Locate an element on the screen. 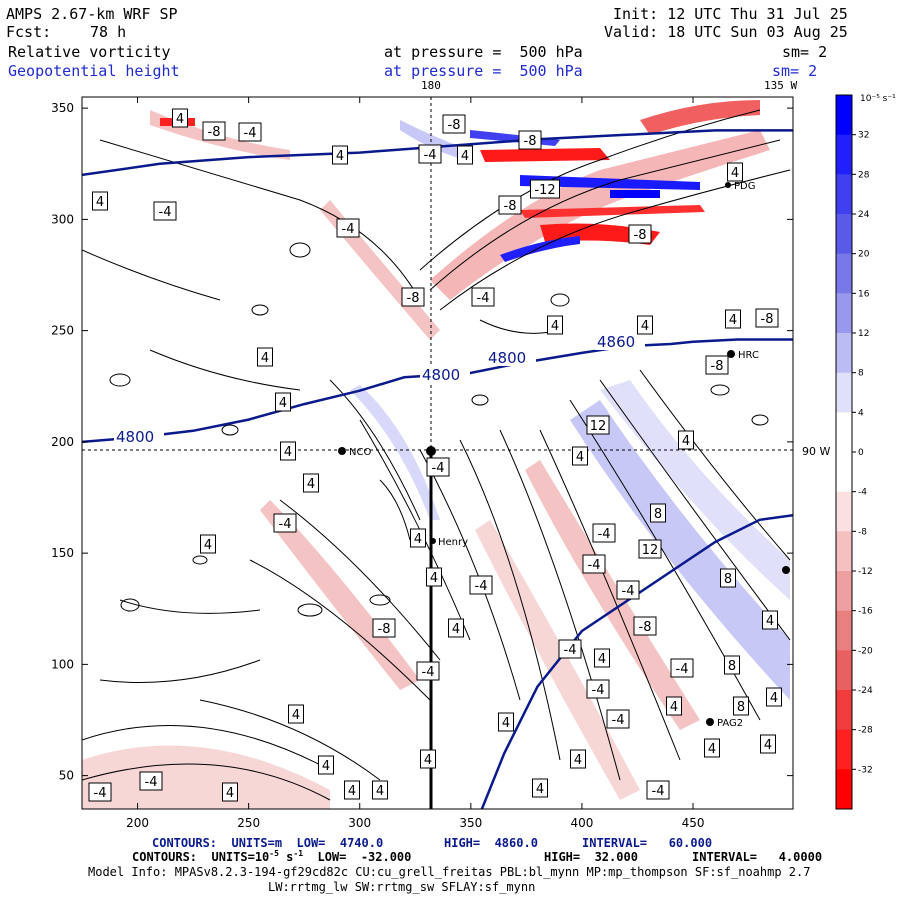 This screenshot has width=900, height=900. colorbar-tick-label: -16 is located at coordinates (865, 612).